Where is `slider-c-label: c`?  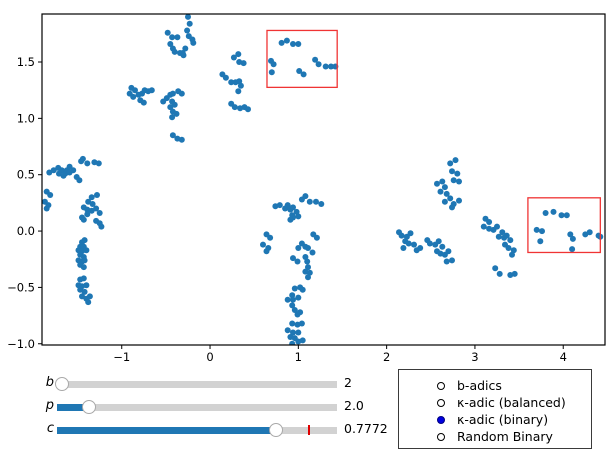 slider-c-label: c is located at coordinates (50, 428).